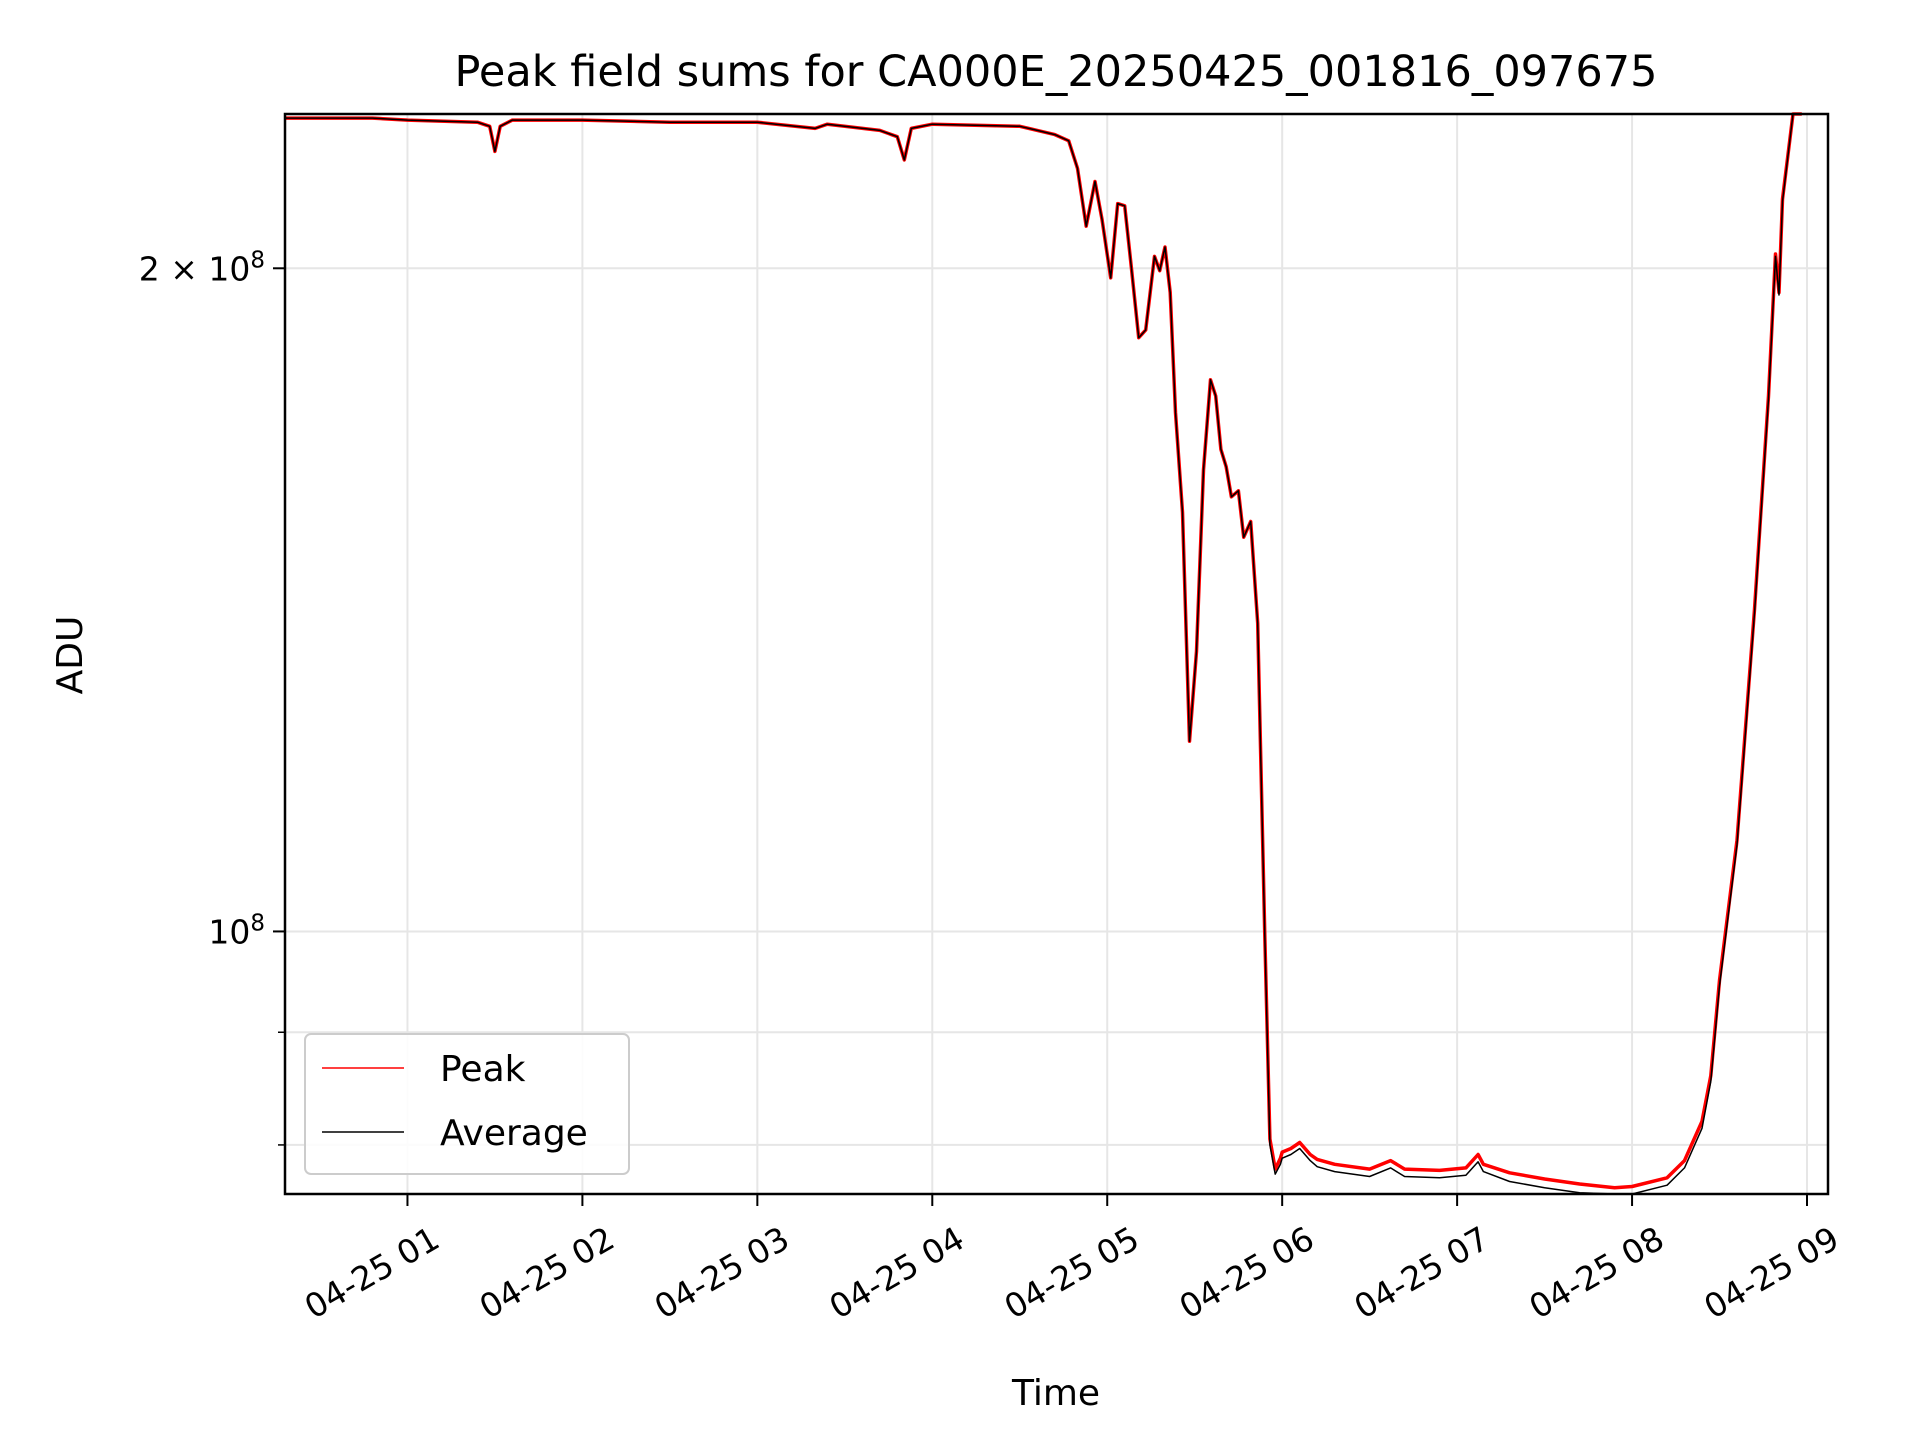 Image resolution: width=1920 pixels, height=1440 pixels. Describe the element at coordinates (236, 930) in the screenshot. I see `y-tick-label: 108` at that location.